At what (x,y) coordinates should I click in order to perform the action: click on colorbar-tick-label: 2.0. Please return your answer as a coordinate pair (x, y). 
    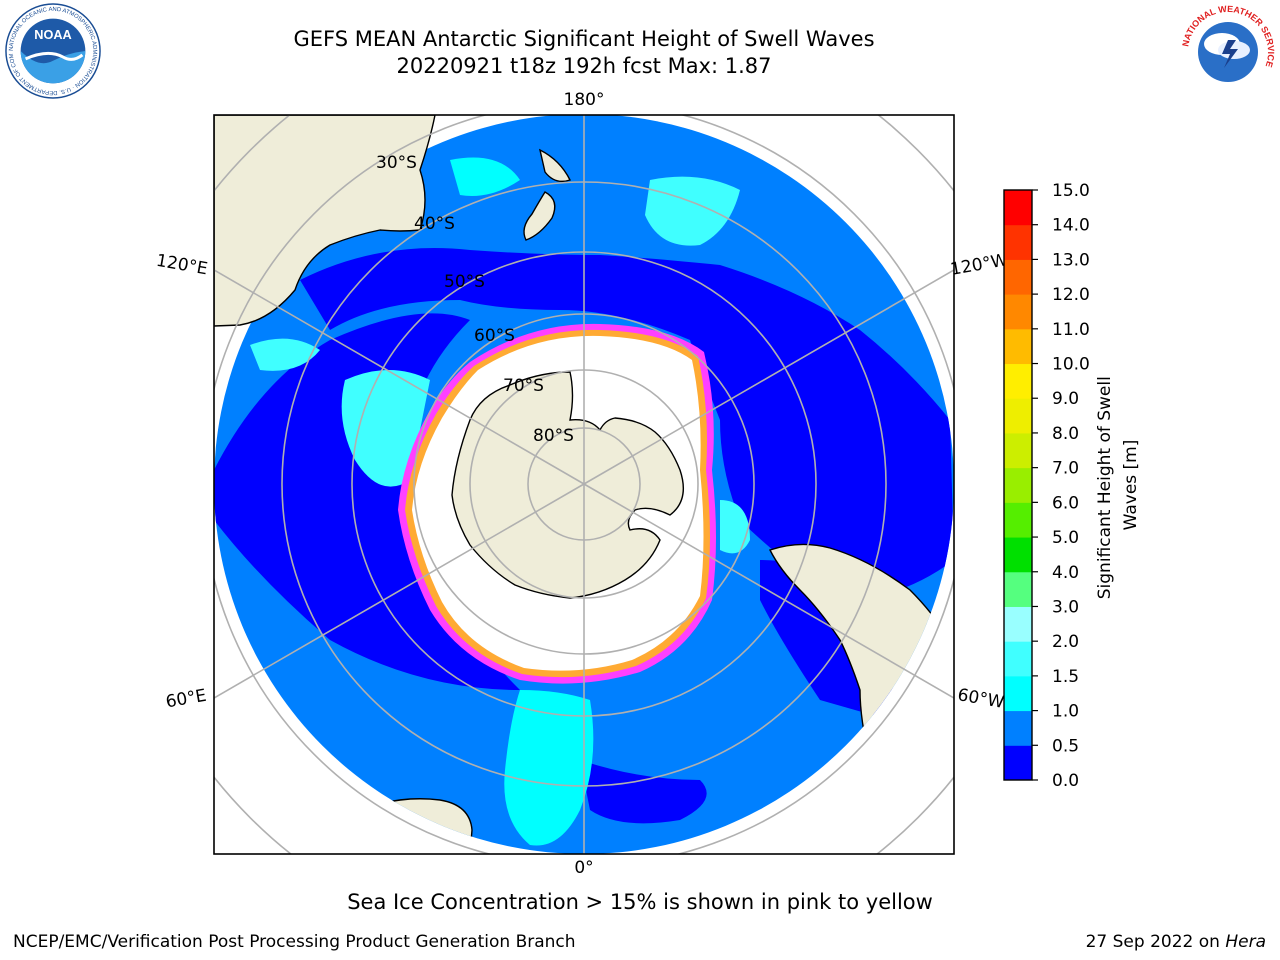
    Looking at the image, I should click on (1065, 642).